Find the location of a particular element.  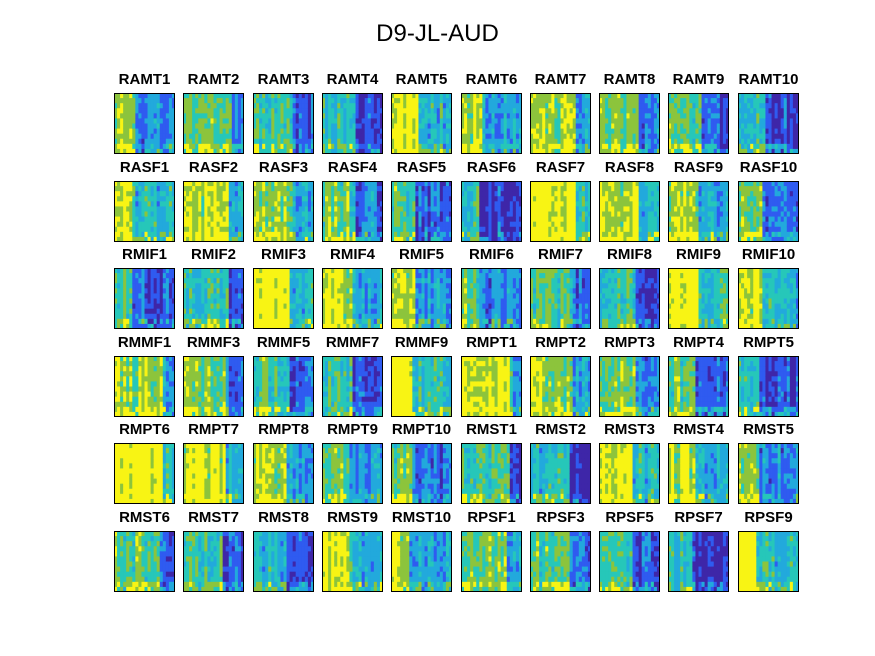

panel-title: RPSF3 is located at coordinates (560, 517).